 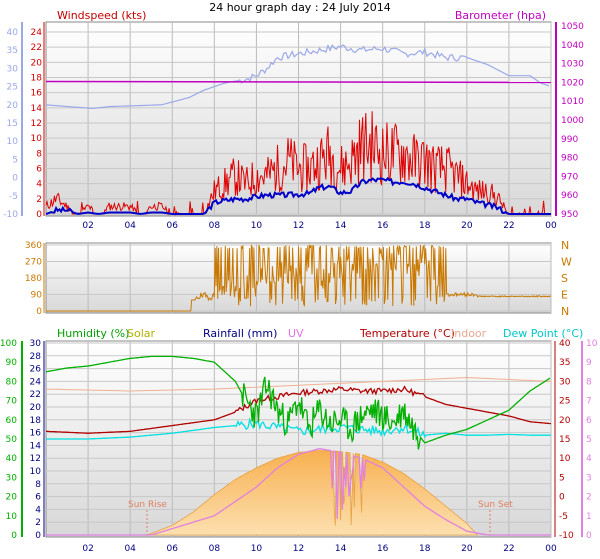 I want to click on temp-tick-label: 35, so click(x=564, y=363).